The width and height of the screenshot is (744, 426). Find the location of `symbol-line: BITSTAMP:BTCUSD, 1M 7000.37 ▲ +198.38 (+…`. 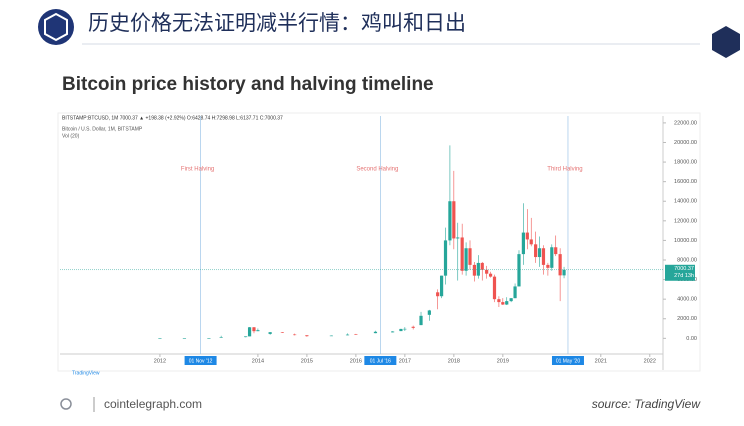

symbol-line: BITSTAMP:BTCUSD, 1M 7000.37 ▲ +198.38 (+… is located at coordinates (172, 118).